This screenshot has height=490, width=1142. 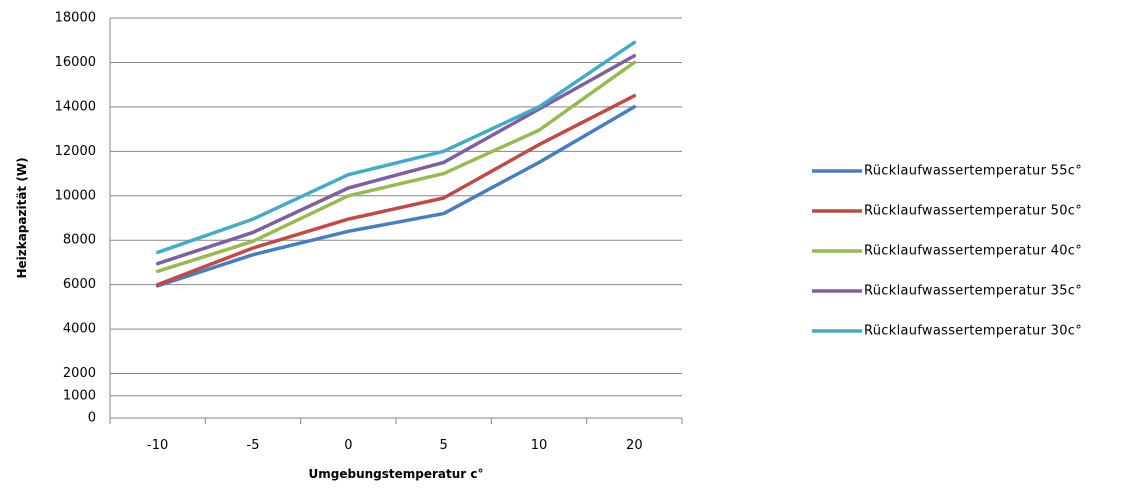 I want to click on legend-label: Rücklaufwassertemperatur 35c°, so click(x=973, y=291).